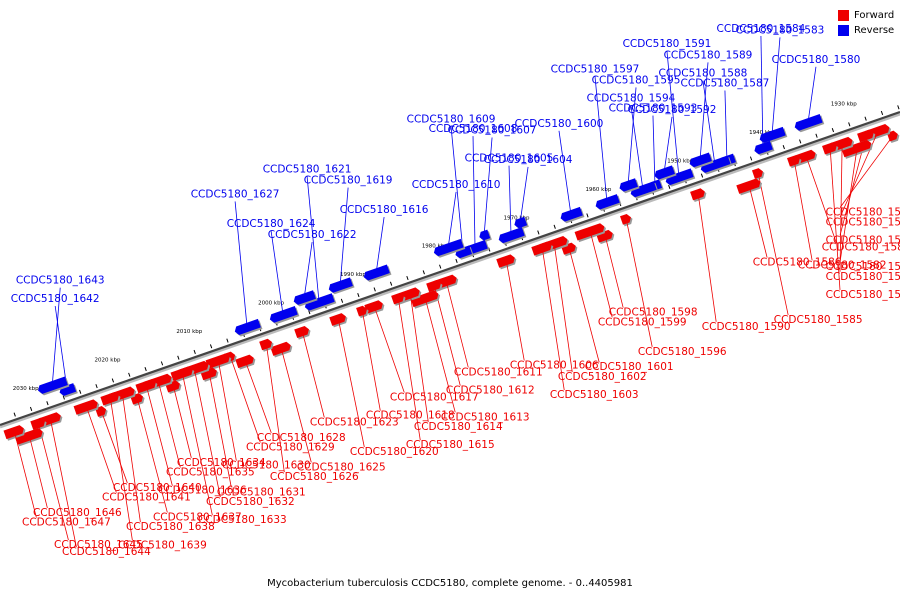 This screenshot has width=900, height=604. Describe the element at coordinates (146, 498) in the screenshot. I see `gene-label: CCDC5180_1641` at that location.